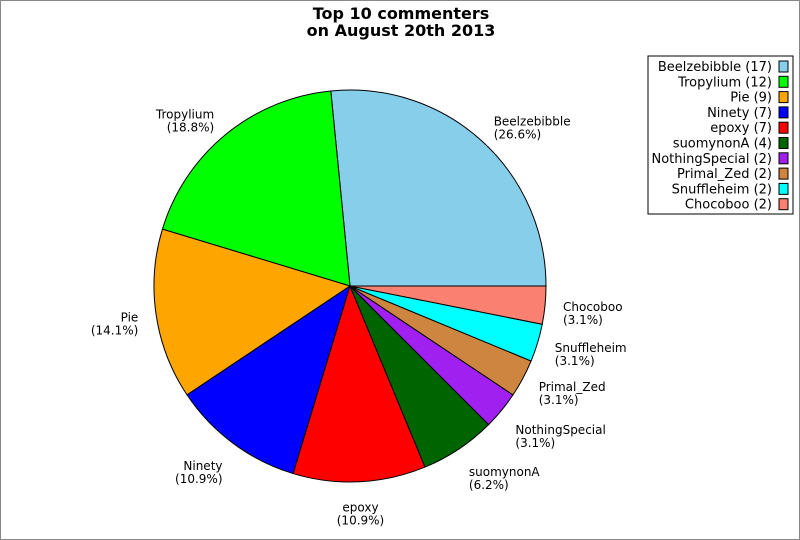  What do you see at coordinates (593, 307) in the screenshot?
I see `slice-label-name-chocoboo: Chocoboo` at bounding box center [593, 307].